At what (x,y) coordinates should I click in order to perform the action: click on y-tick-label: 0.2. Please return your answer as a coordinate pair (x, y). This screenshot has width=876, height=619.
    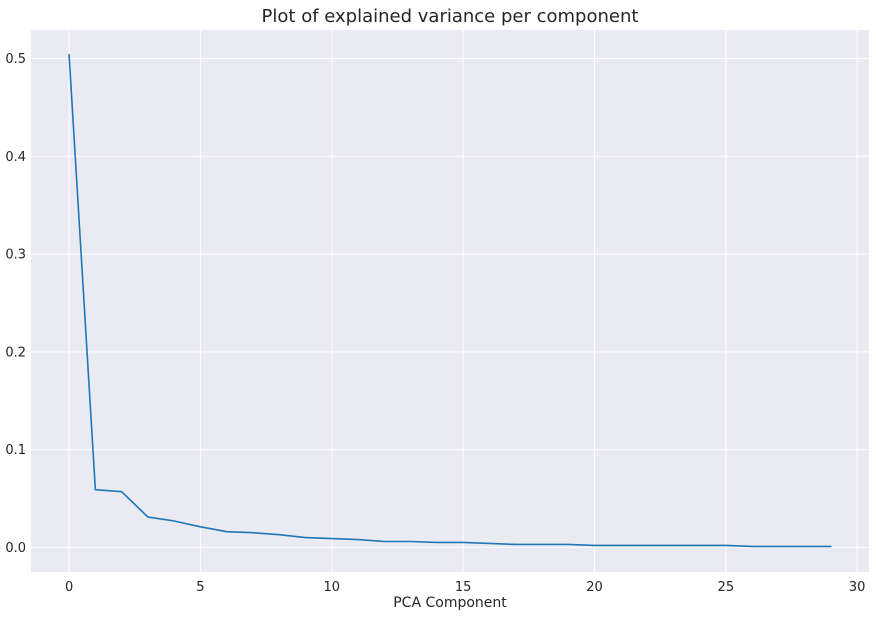
    Looking at the image, I should click on (15, 352).